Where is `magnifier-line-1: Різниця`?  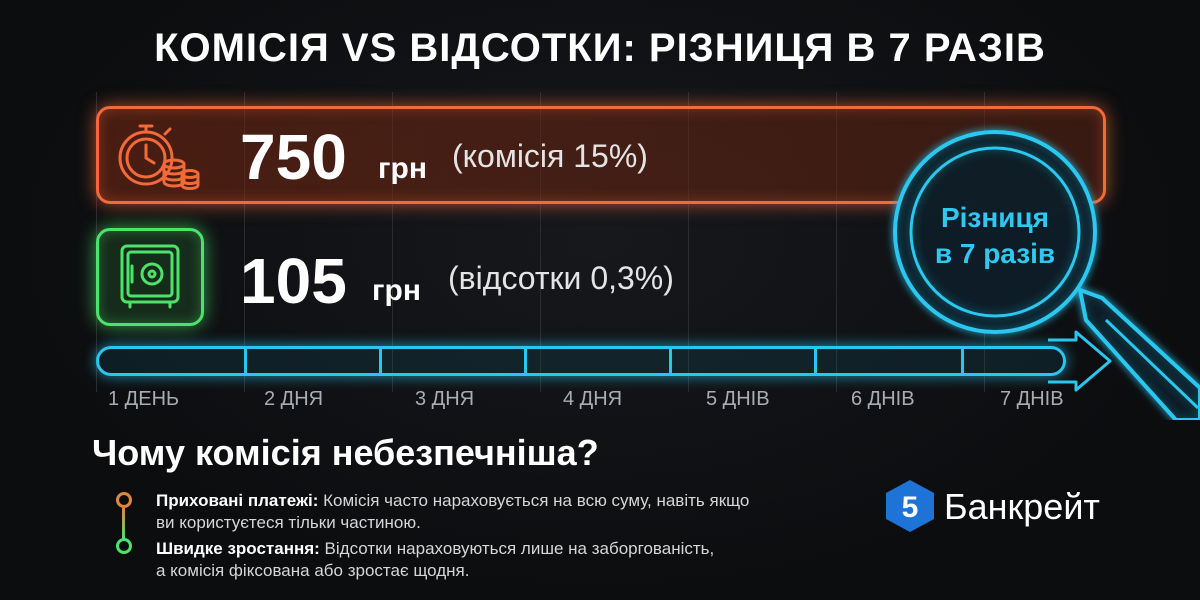
magnifier-line-1: Різниця is located at coordinates (995, 217).